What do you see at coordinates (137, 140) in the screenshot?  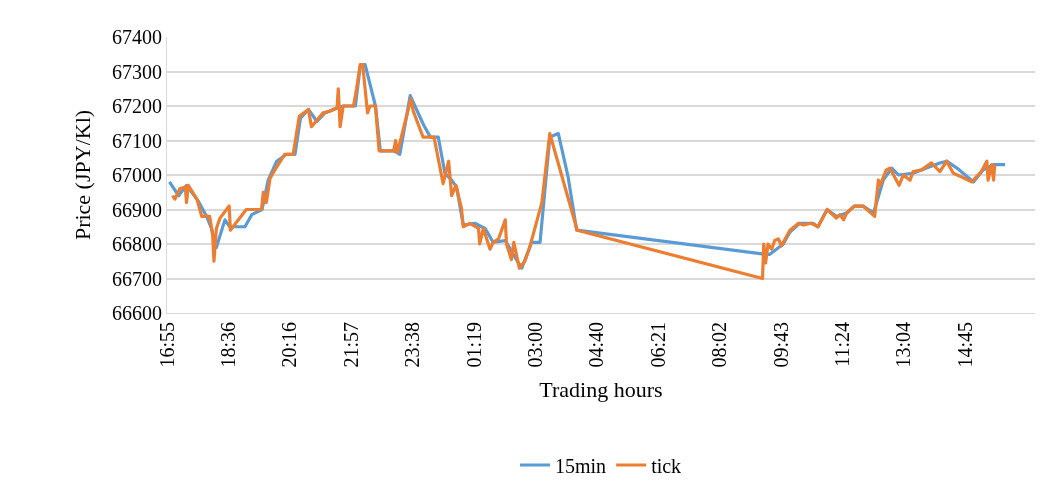 I see `y-tick-label: 67100` at bounding box center [137, 140].